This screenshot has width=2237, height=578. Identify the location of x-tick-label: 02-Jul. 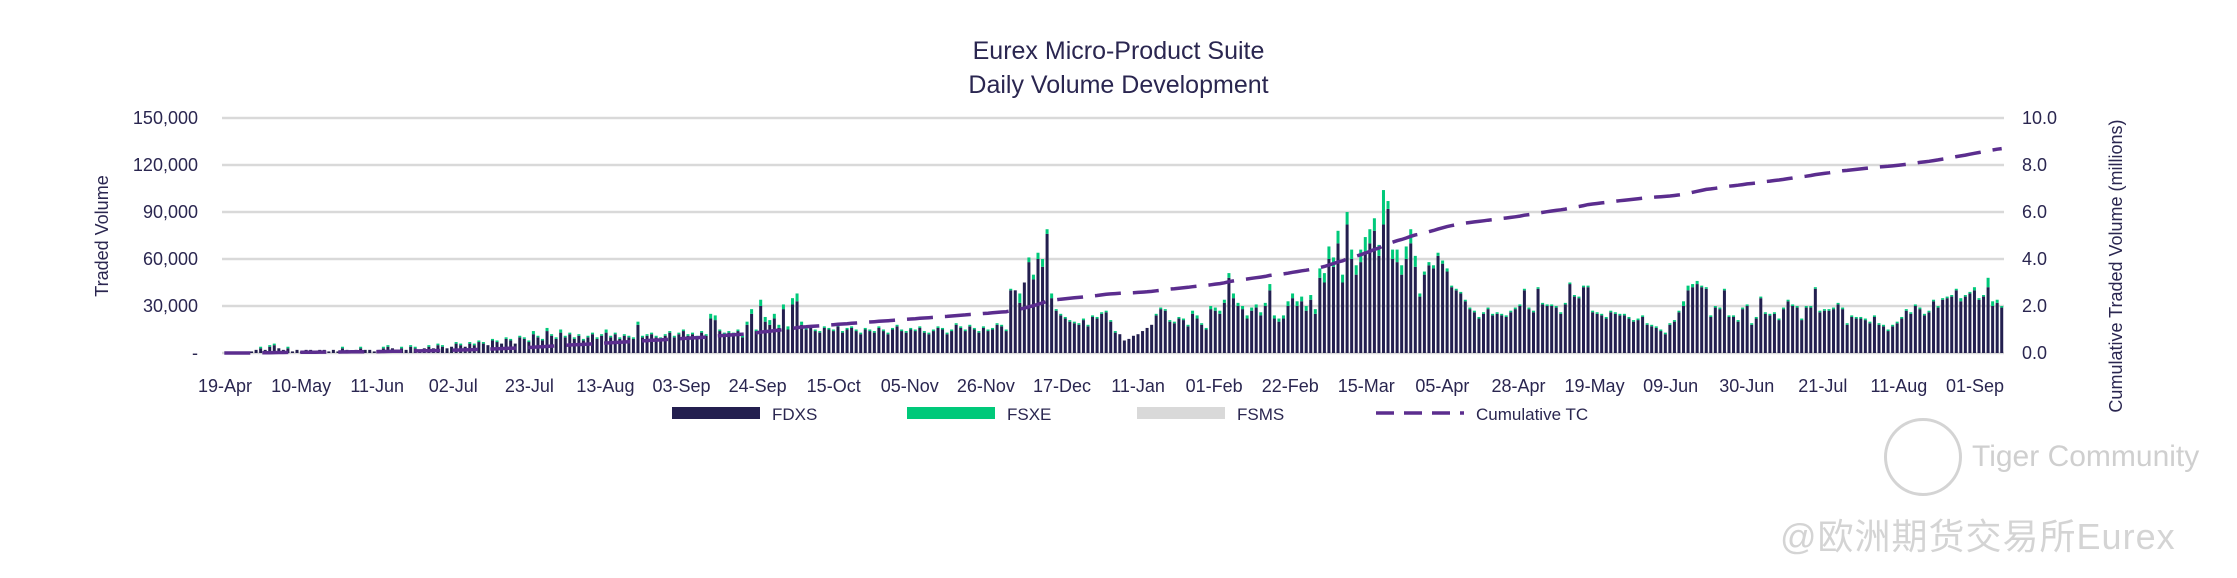
(453, 386).